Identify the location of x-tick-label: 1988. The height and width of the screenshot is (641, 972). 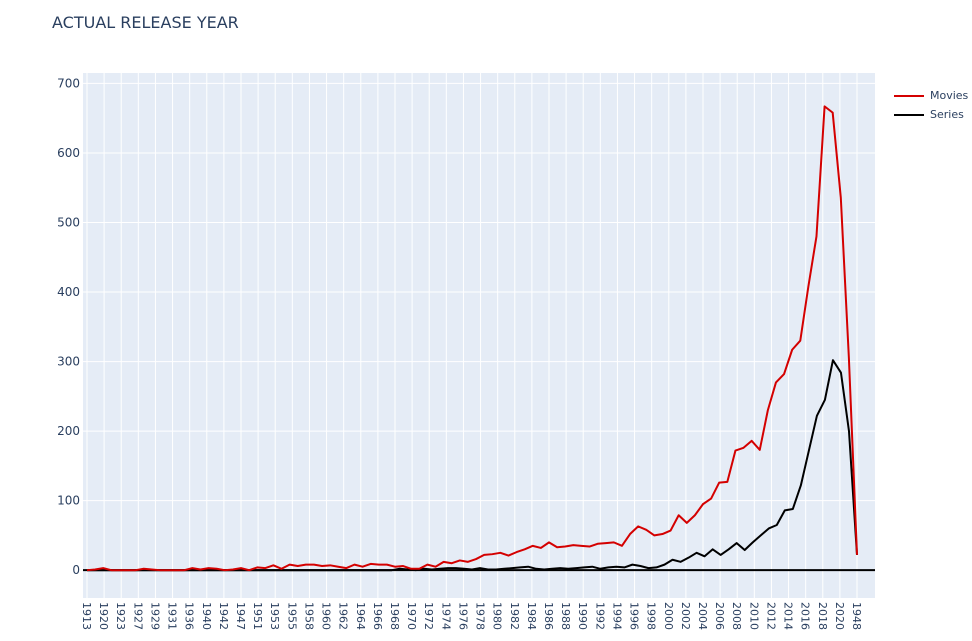
(565, 616).